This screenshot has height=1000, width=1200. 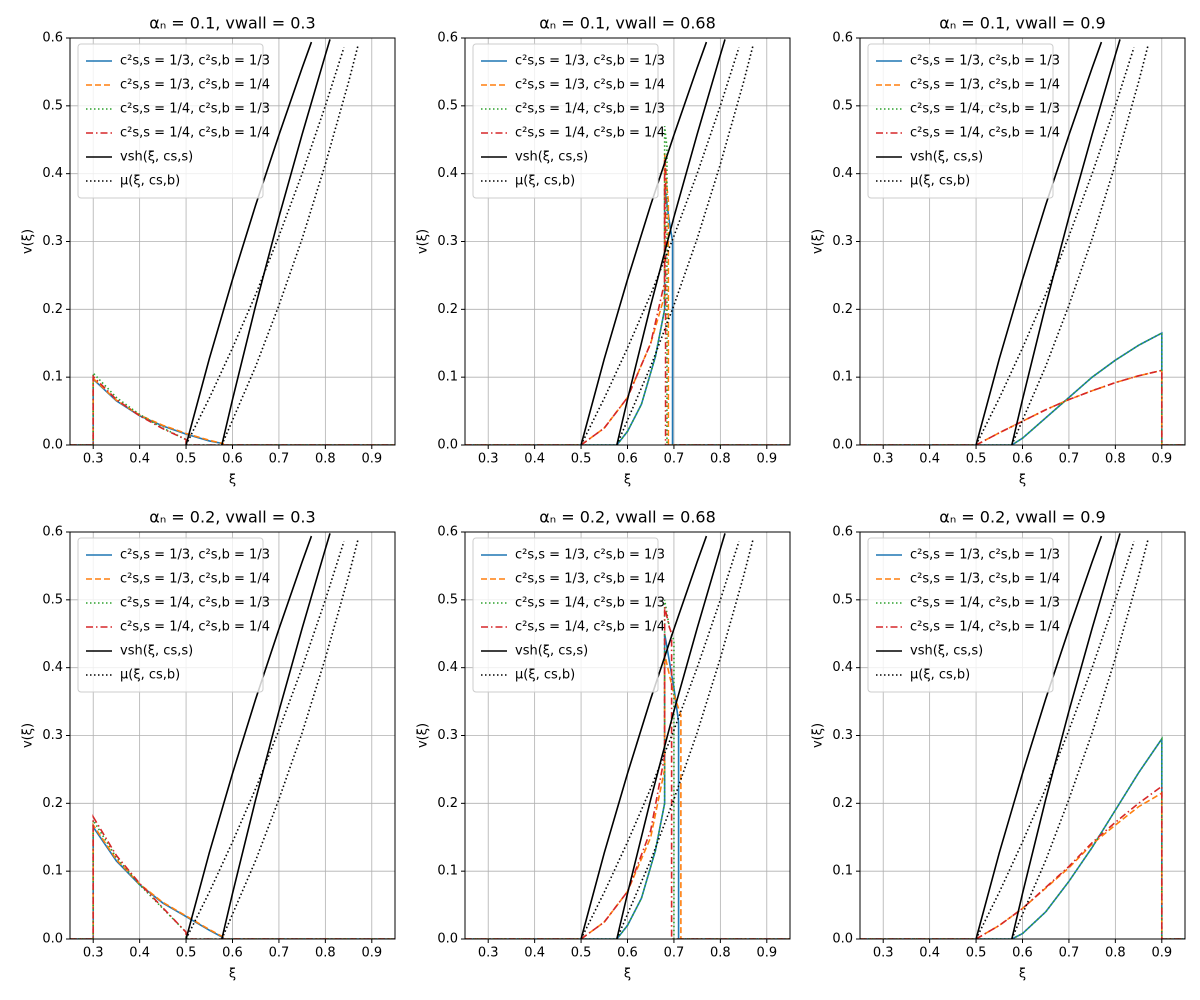 What do you see at coordinates (929, 459) in the screenshot?
I see `x-tick-label: 0.4` at bounding box center [929, 459].